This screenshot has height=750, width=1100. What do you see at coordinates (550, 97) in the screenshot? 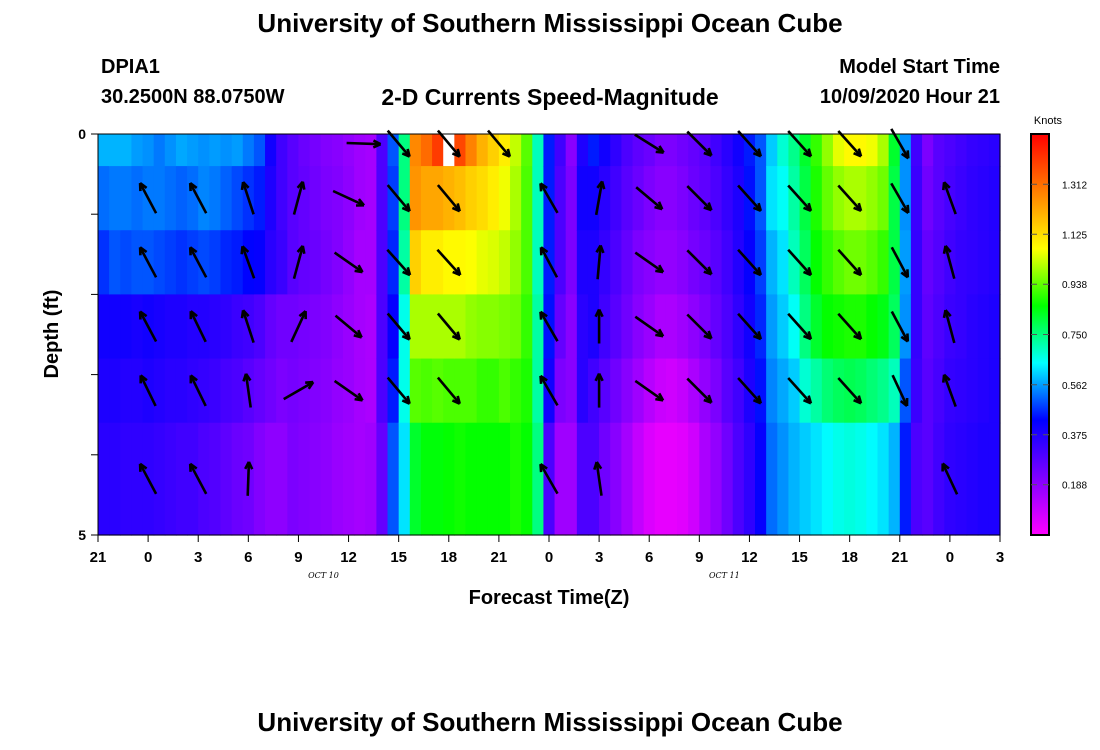
I see `chart-title: 2-D Currents Speed-Magnitude` at bounding box center [550, 97].